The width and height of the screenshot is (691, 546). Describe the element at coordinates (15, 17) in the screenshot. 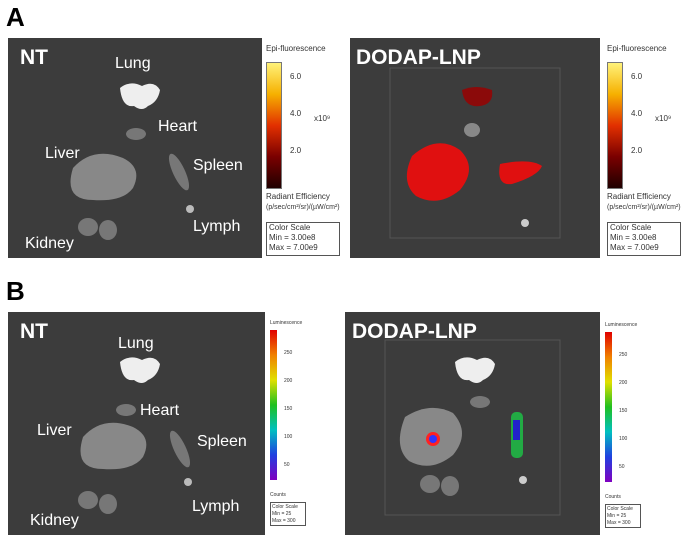

I see `panel-label: A` at that location.